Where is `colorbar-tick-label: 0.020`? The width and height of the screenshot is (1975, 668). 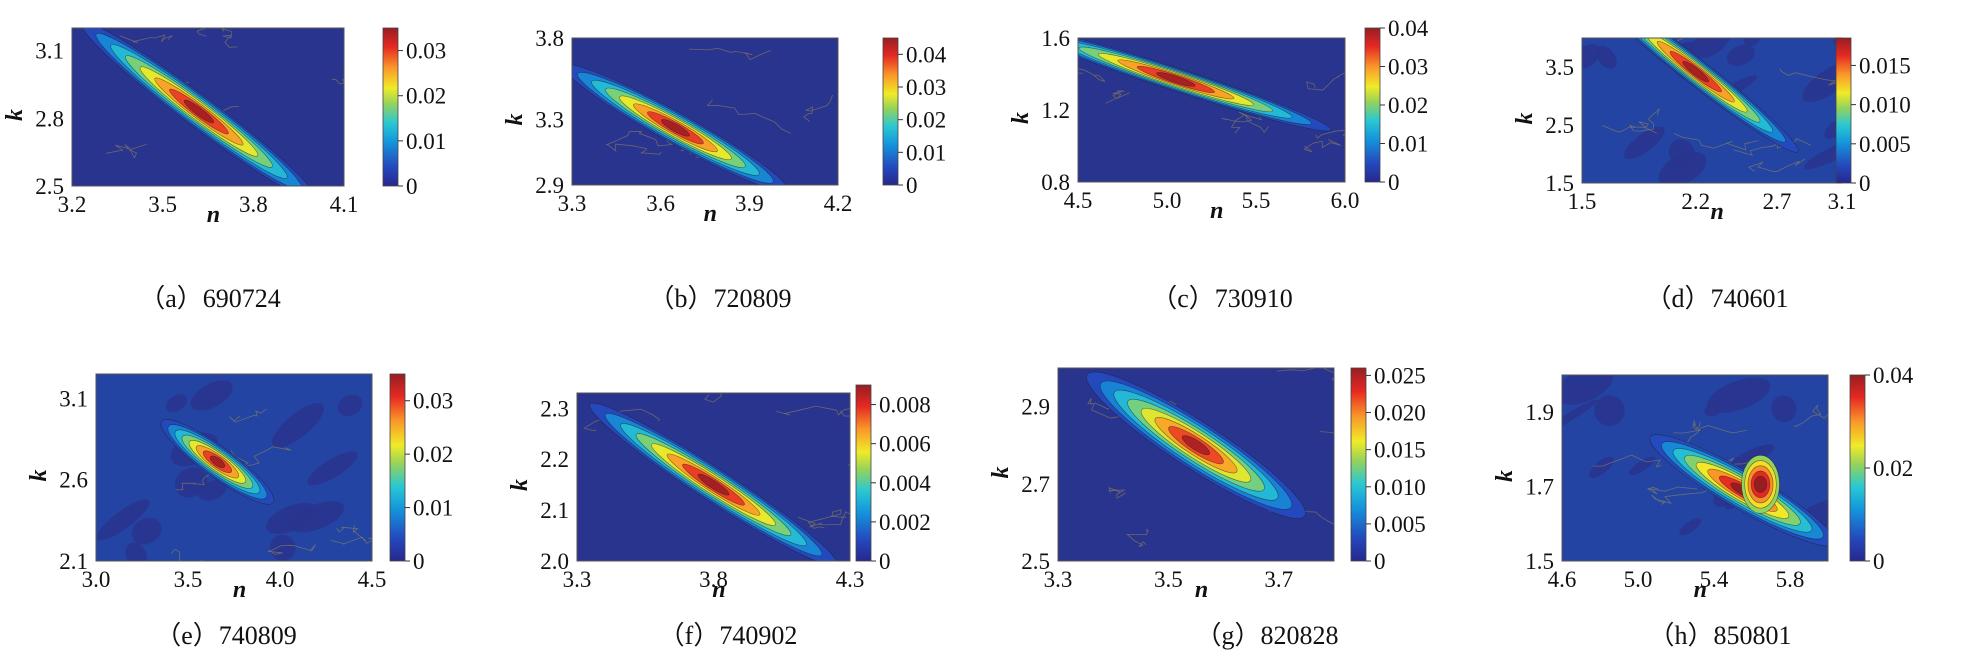 colorbar-tick-label: 0.020 is located at coordinates (1400, 413).